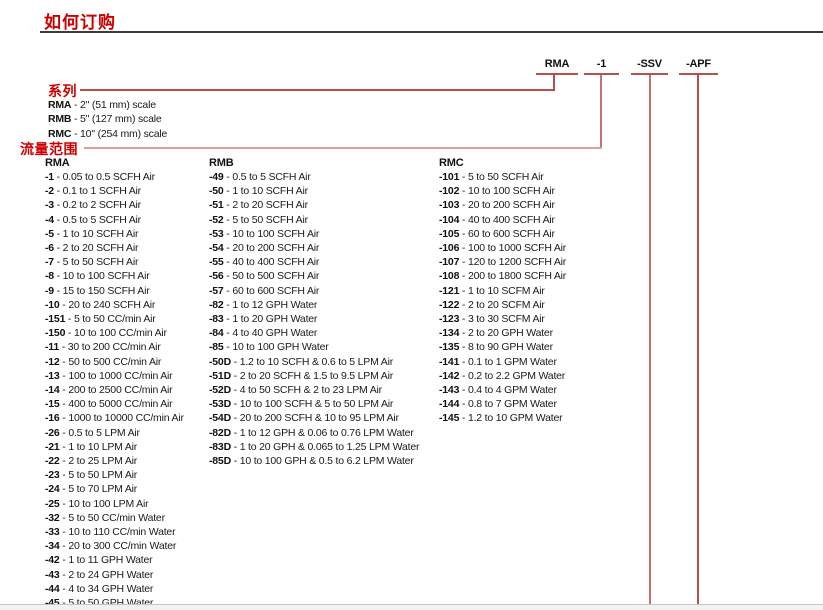 Image resolution: width=823 pixels, height=610 pixels. What do you see at coordinates (49, 205) in the screenshot?
I see `flow-range-code: -3` at bounding box center [49, 205].